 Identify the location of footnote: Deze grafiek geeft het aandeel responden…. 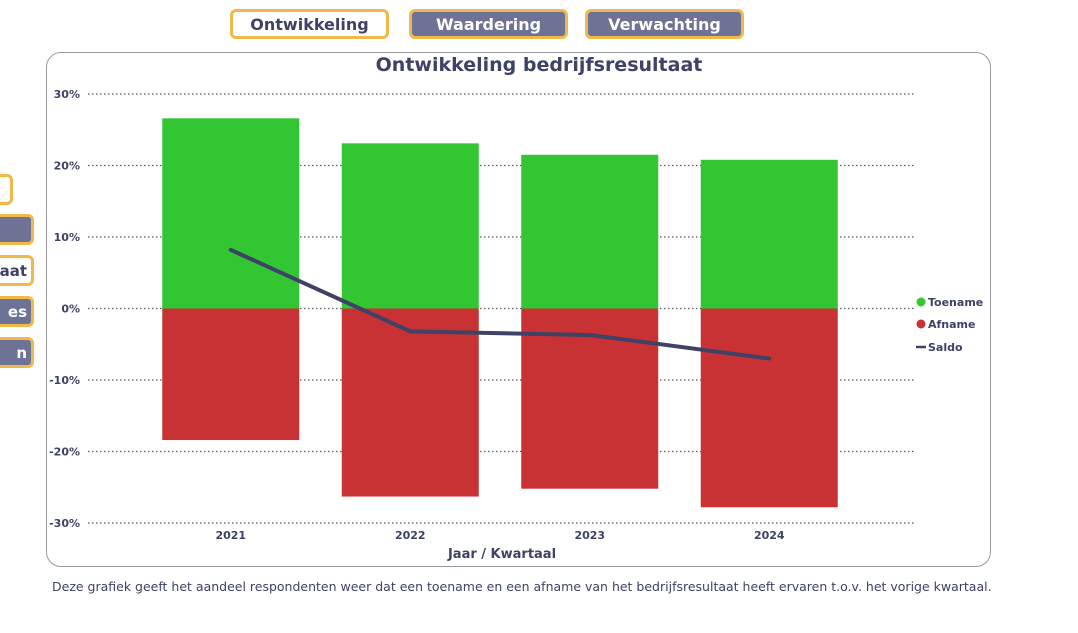
(522, 586).